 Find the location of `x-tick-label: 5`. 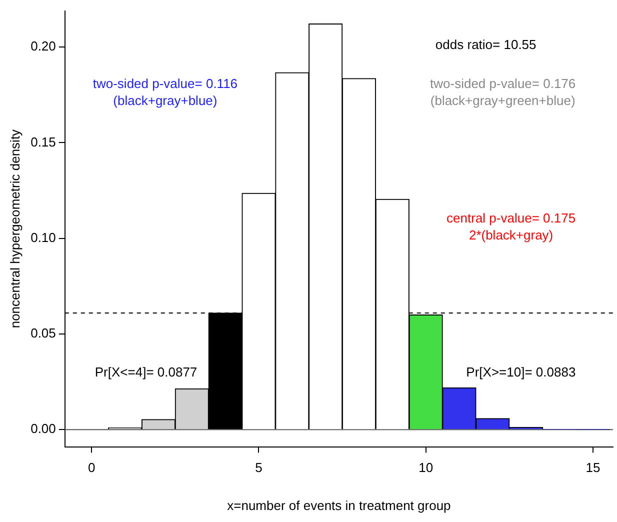

x-tick-label: 5 is located at coordinates (258, 468).